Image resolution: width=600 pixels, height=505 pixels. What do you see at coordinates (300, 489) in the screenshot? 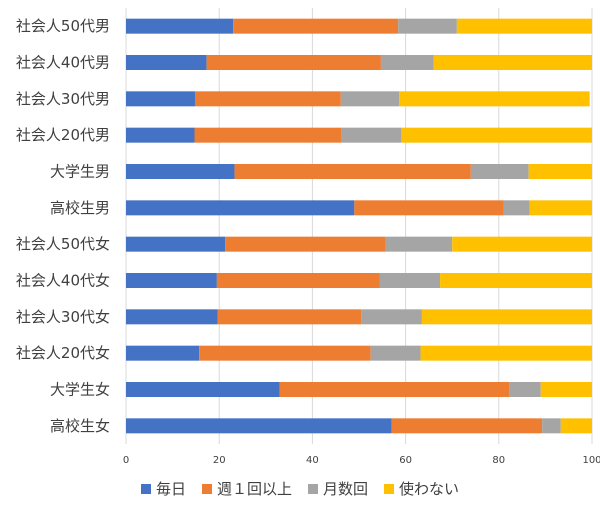
I see `legend: 毎日 週１回以上 月数回 使わない` at bounding box center [300, 489].